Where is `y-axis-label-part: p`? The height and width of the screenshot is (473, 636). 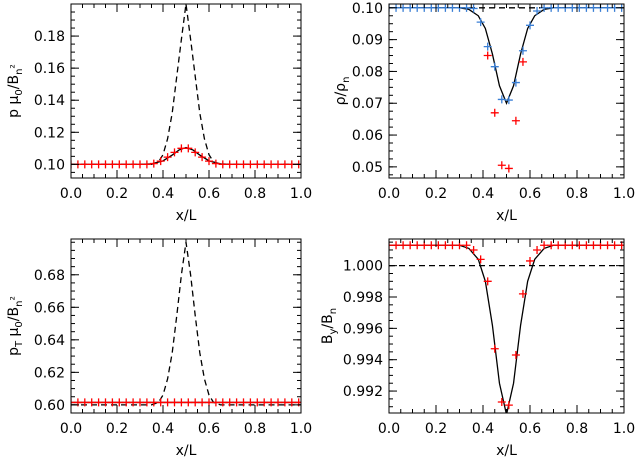
y-axis-label-part: p is located at coordinates (14, 351).